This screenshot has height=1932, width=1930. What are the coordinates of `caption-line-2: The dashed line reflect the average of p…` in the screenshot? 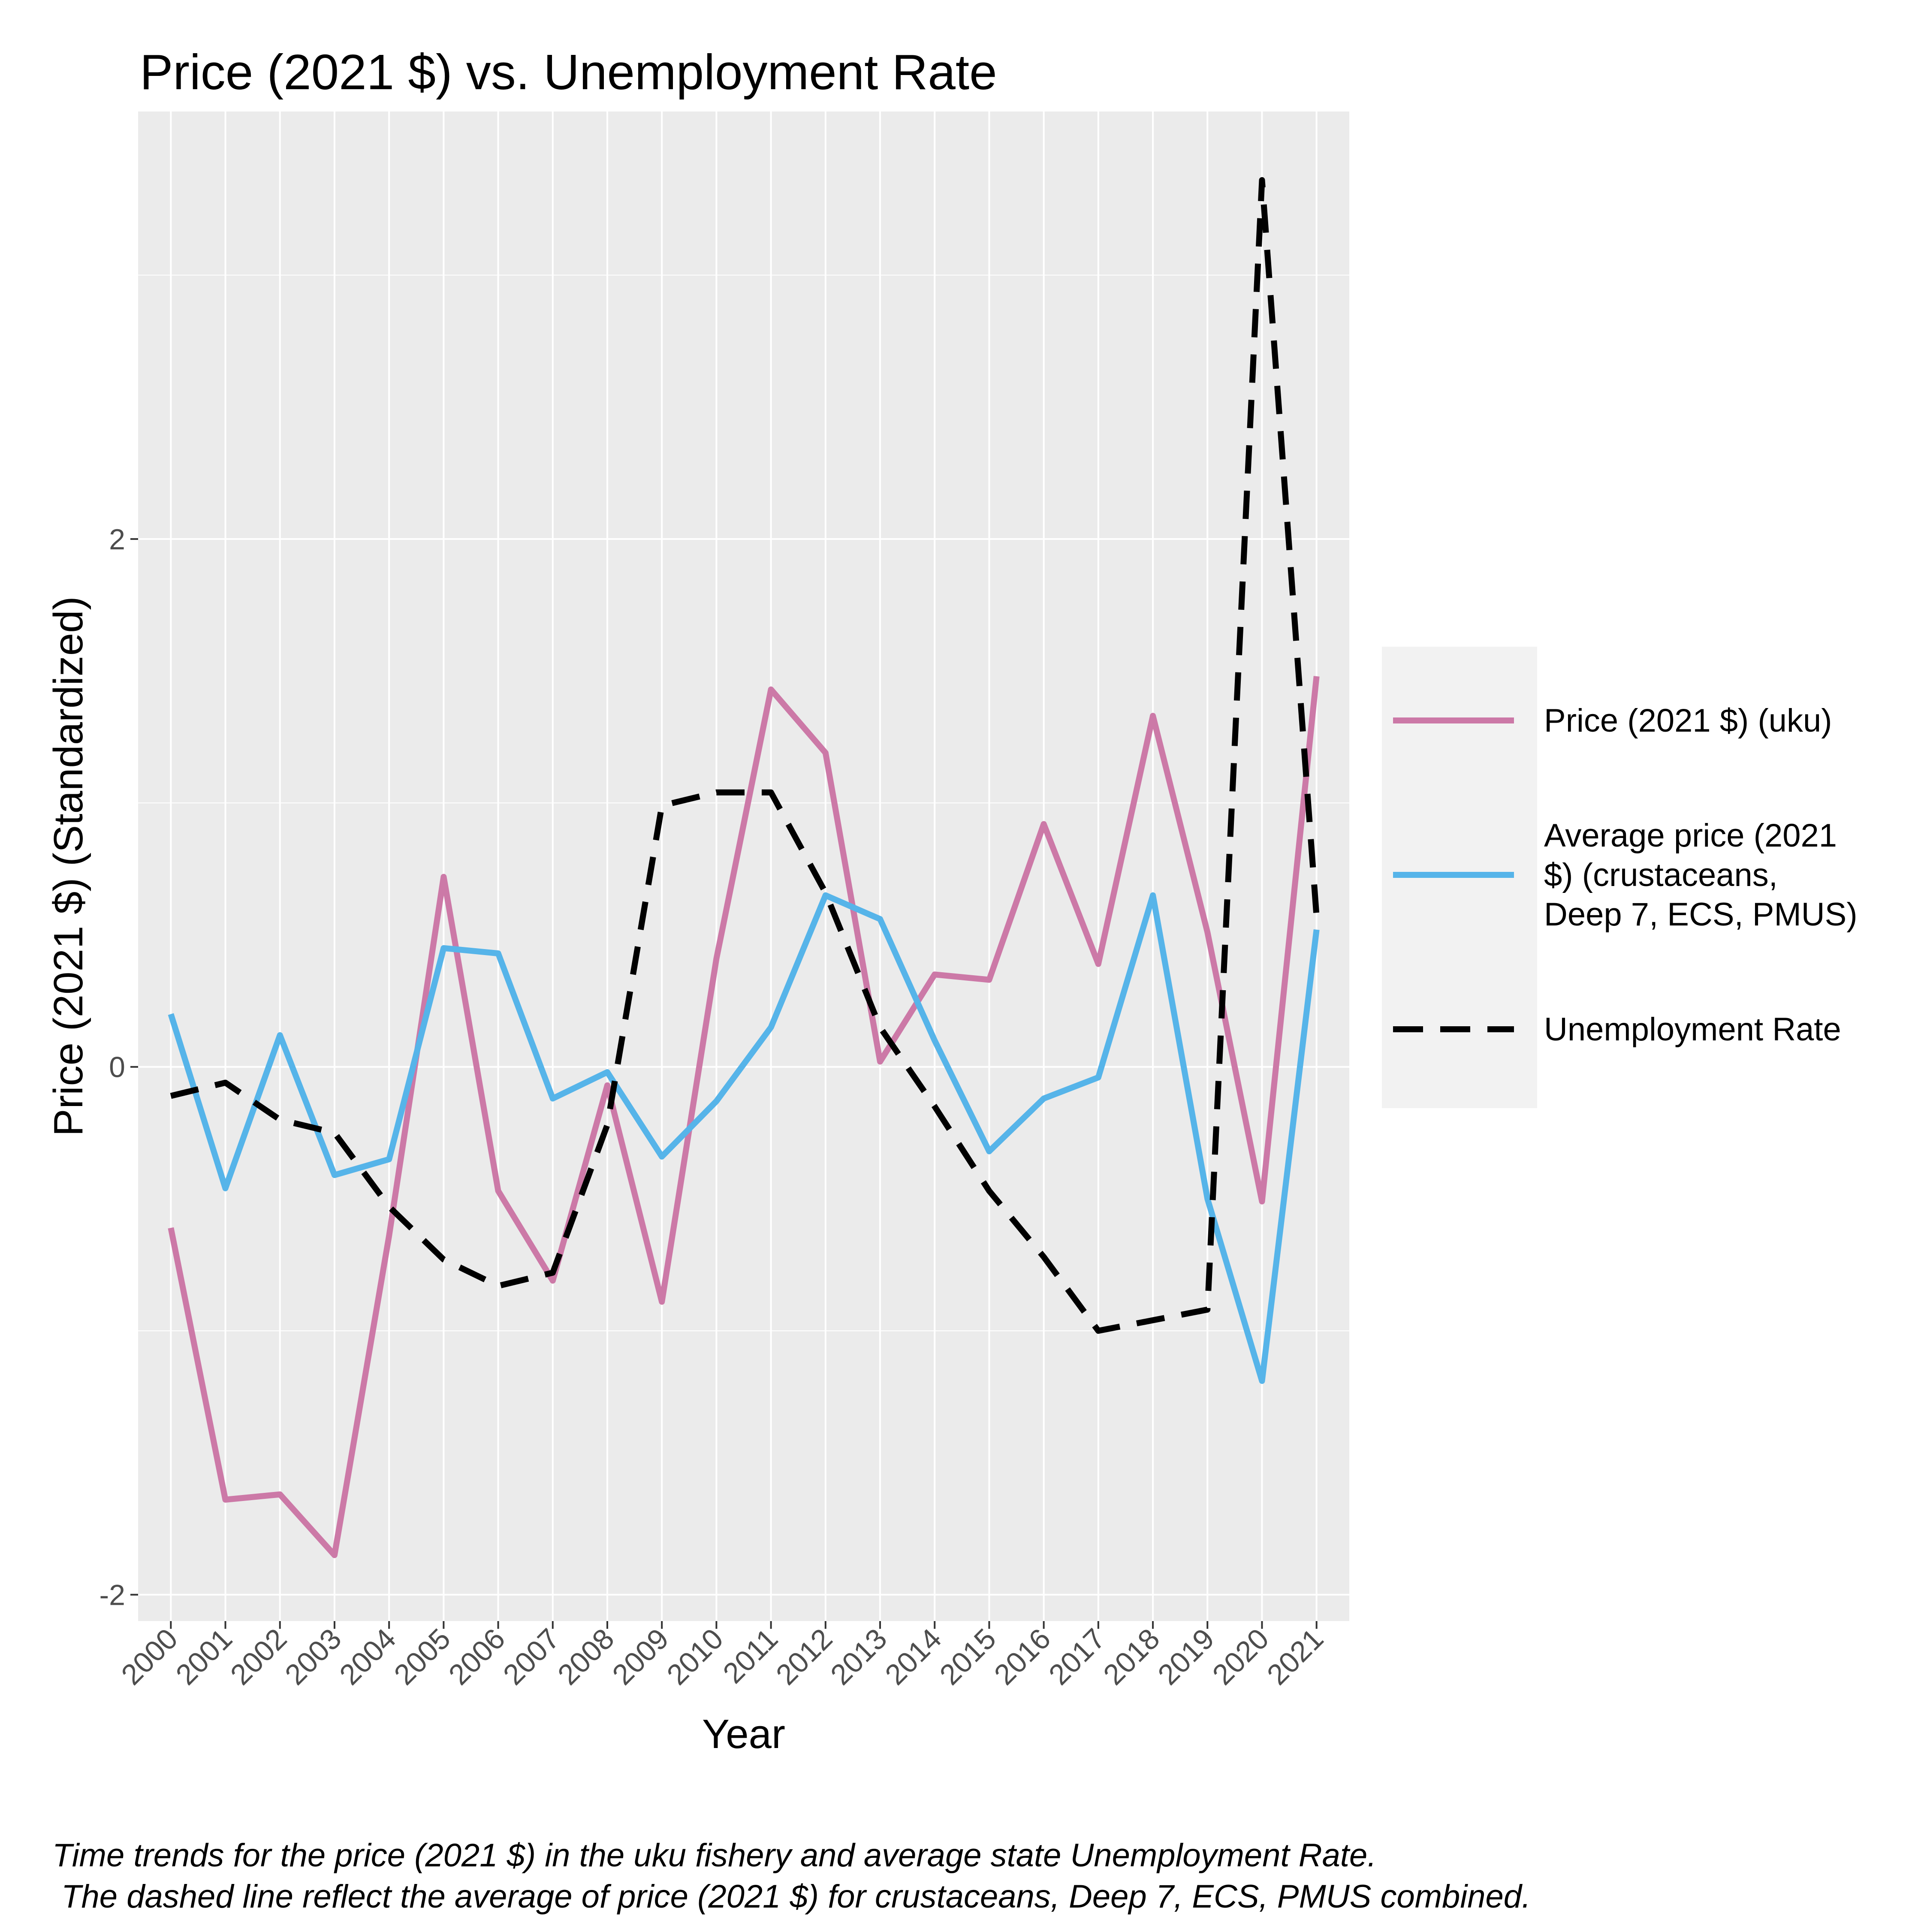 It's located at (791, 1897).